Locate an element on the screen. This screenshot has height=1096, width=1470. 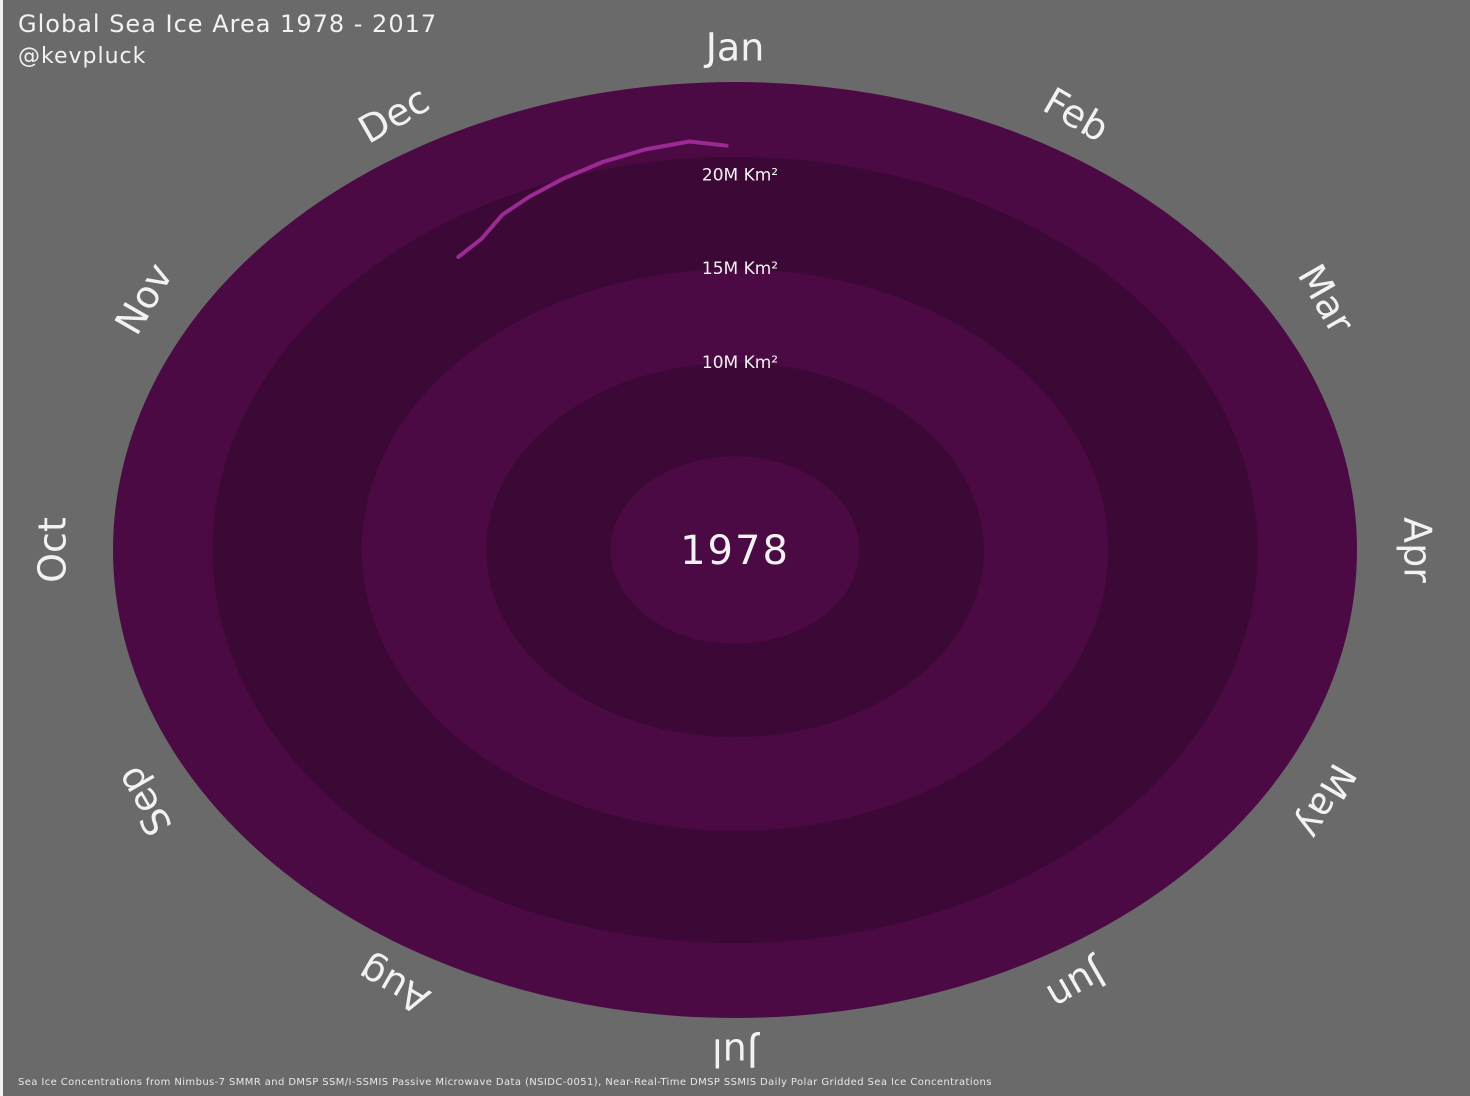
radial-grid-label-15: 15M Km² is located at coordinates (740, 269).